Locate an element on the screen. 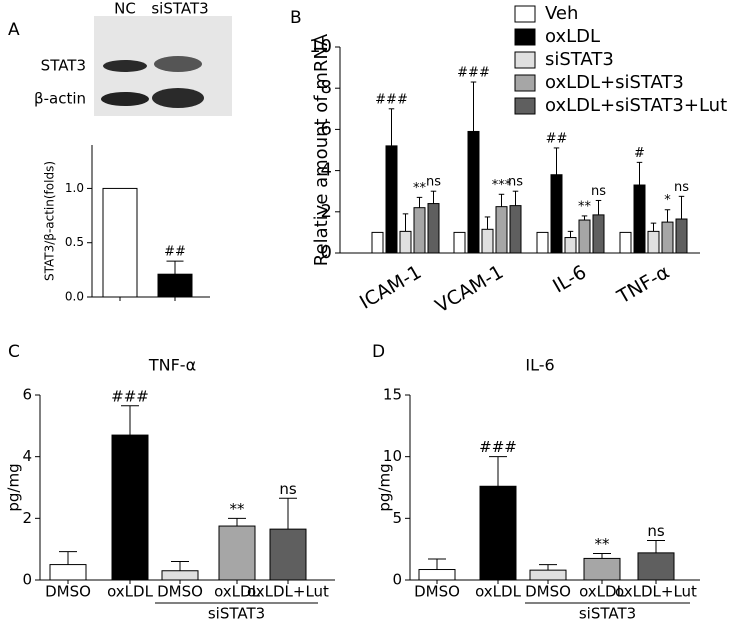 This screenshot has width=753, height=623. y-tick-label: 1.0 is located at coordinates (74, 188).